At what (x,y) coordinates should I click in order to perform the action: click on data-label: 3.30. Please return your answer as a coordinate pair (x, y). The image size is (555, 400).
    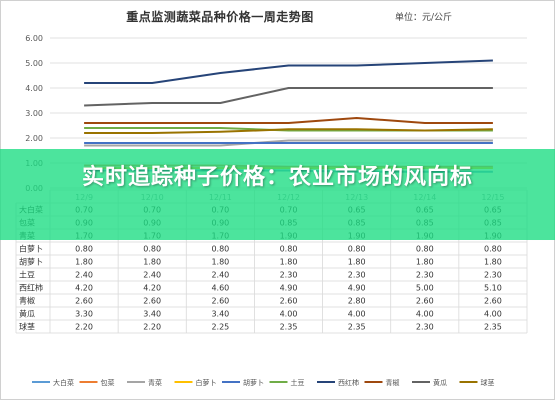
    Looking at the image, I should click on (84, 314).